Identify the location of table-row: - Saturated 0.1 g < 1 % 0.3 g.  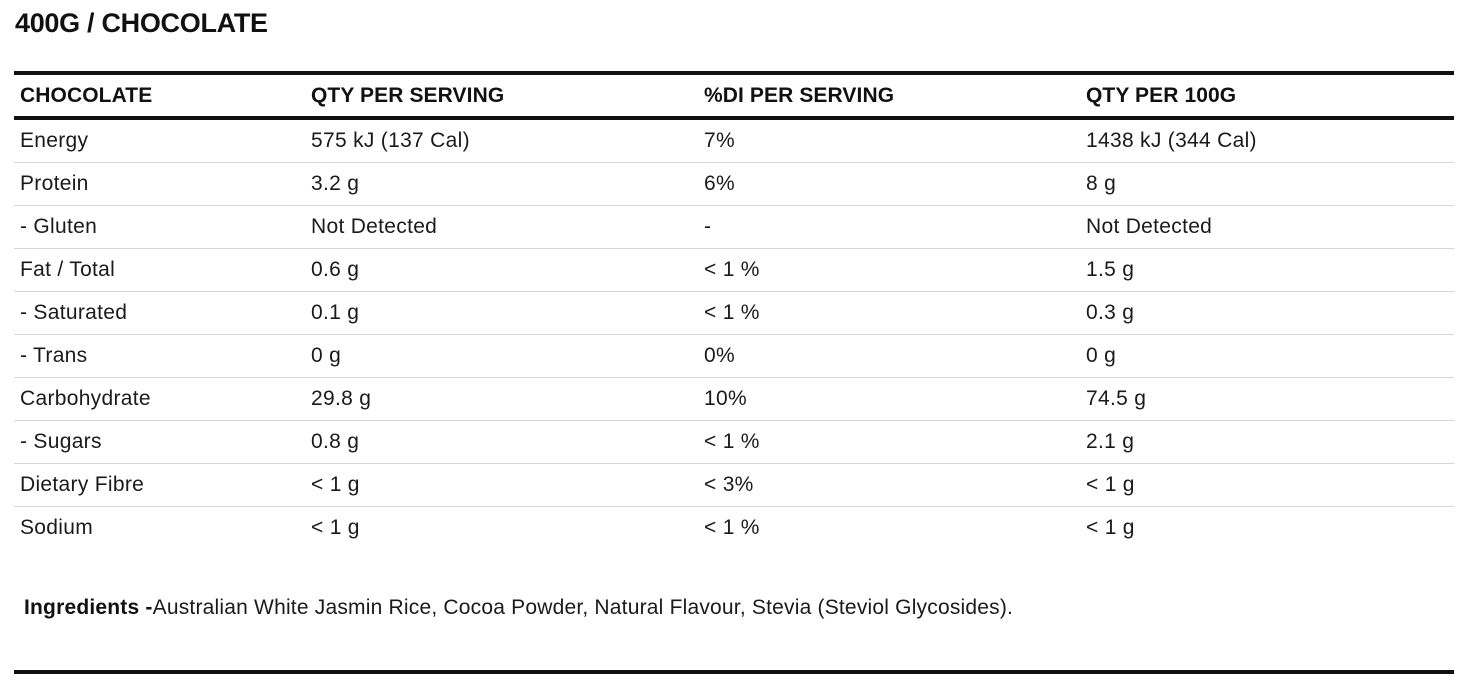
(734, 313).